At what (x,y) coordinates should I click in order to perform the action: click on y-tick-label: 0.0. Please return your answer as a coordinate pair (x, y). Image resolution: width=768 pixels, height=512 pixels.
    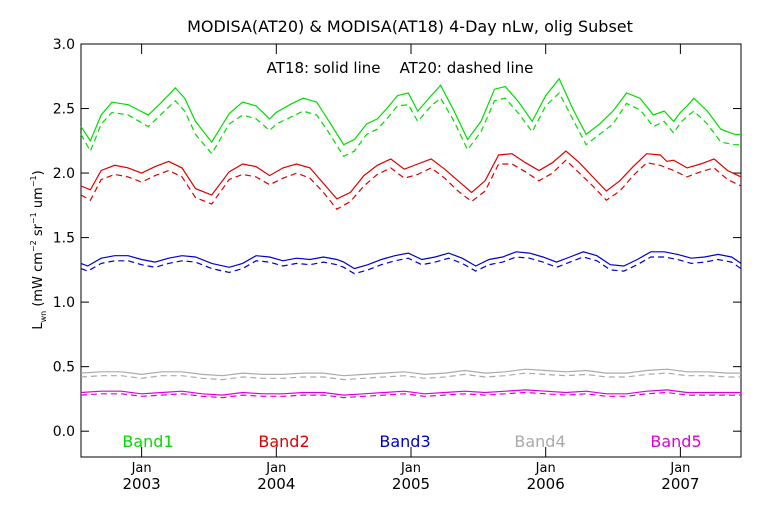
    Looking at the image, I should click on (64, 432).